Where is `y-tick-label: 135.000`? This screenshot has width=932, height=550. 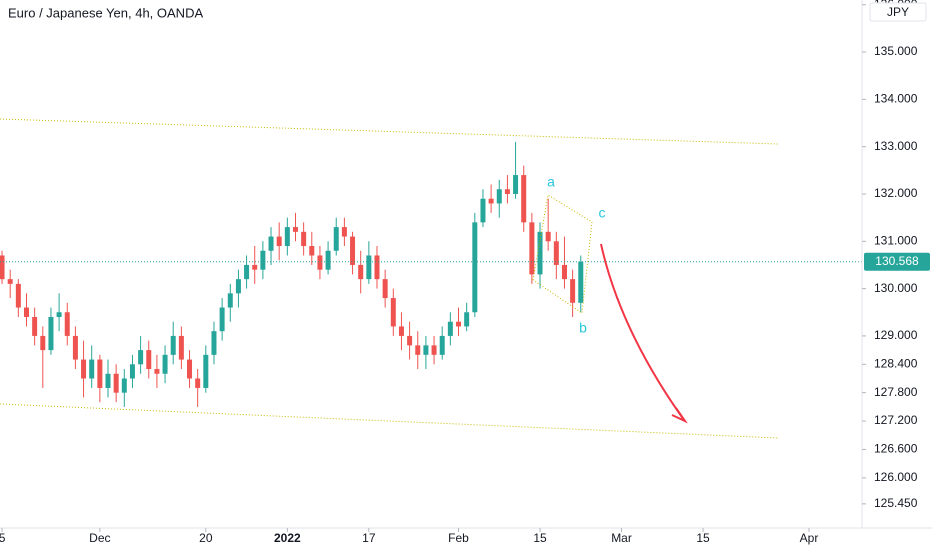
y-tick-label: 135.000 is located at coordinates (896, 51).